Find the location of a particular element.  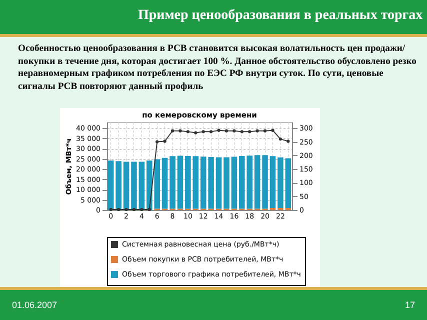

text: 01.06.2007 is located at coordinates (35, 305).